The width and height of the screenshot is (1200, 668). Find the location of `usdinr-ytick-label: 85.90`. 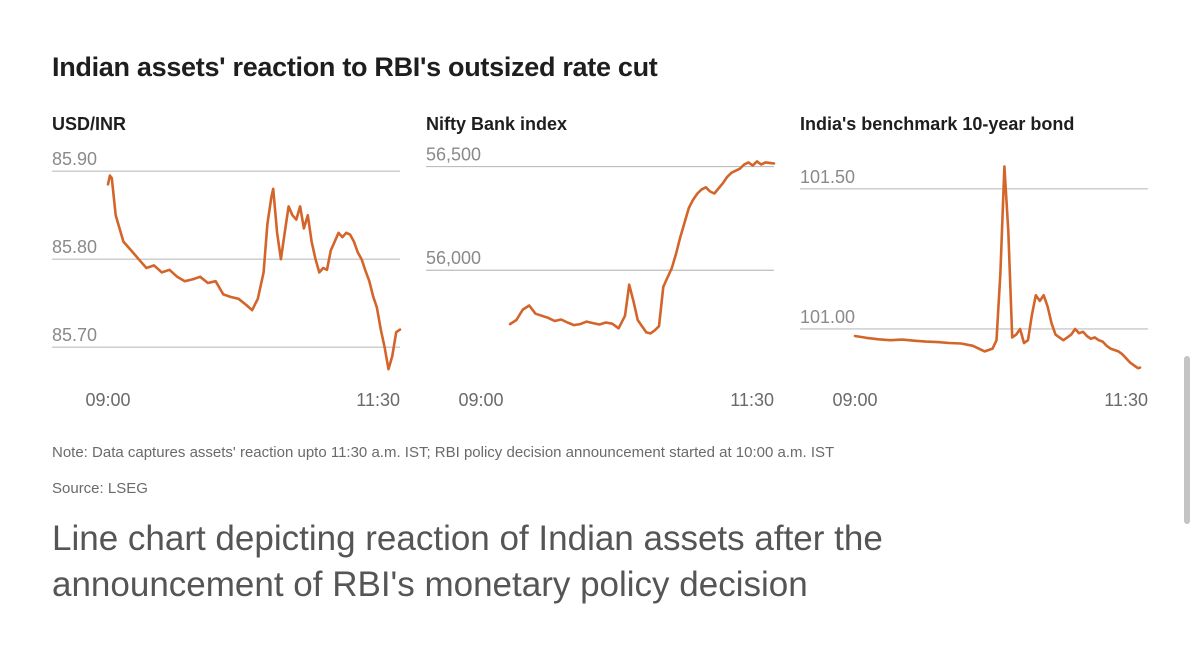

usdinr-ytick-label: 85.90 is located at coordinates (74, 159).